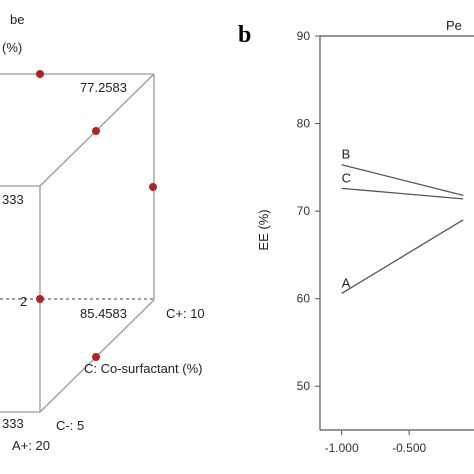 This screenshot has height=474, width=474. I want to click on cube-title-fragment: be, so click(17, 19).